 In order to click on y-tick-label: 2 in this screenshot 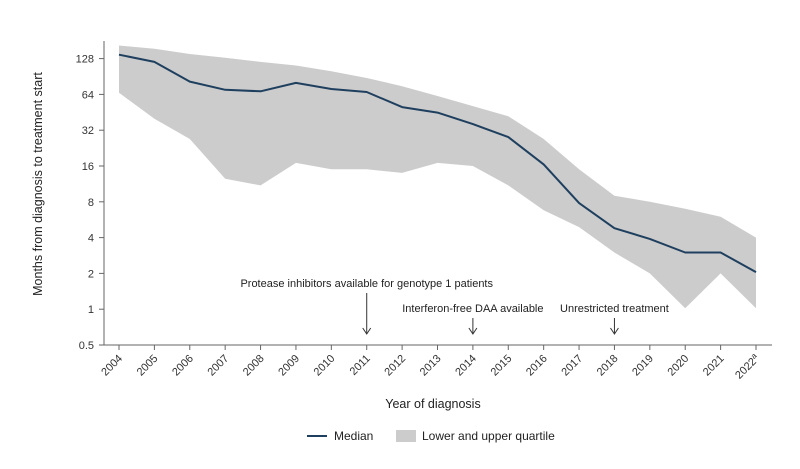, I will do `click(91, 274)`.